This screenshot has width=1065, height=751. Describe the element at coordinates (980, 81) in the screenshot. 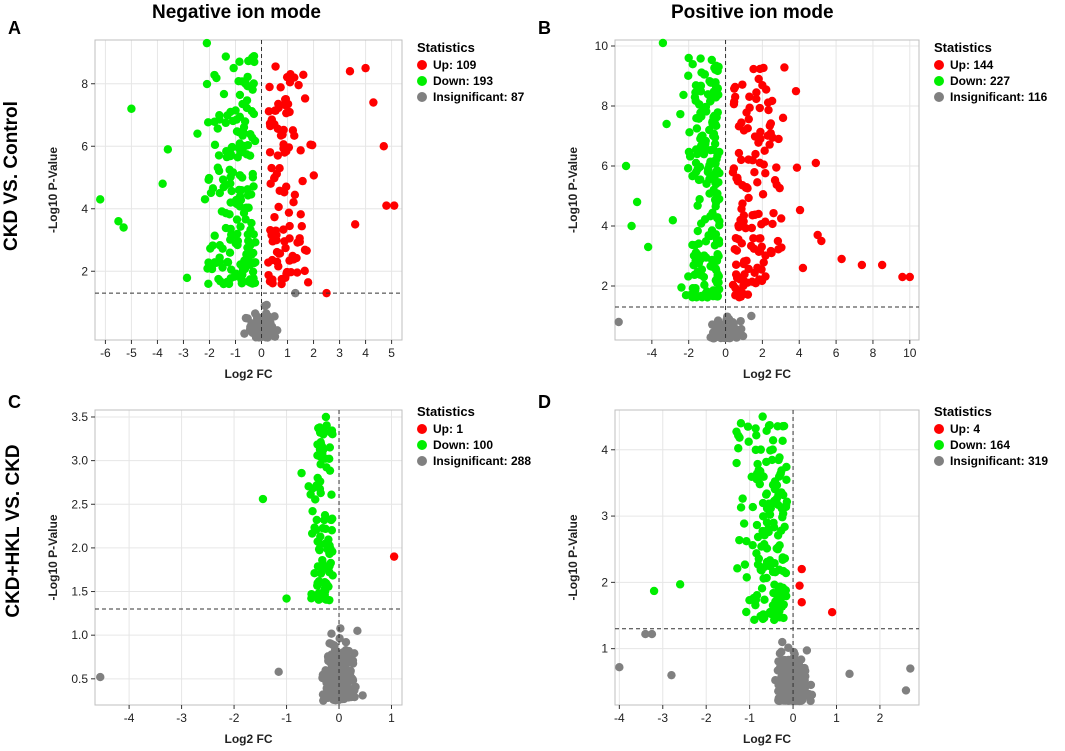

I see `legend-down-label: Down: 227` at that location.